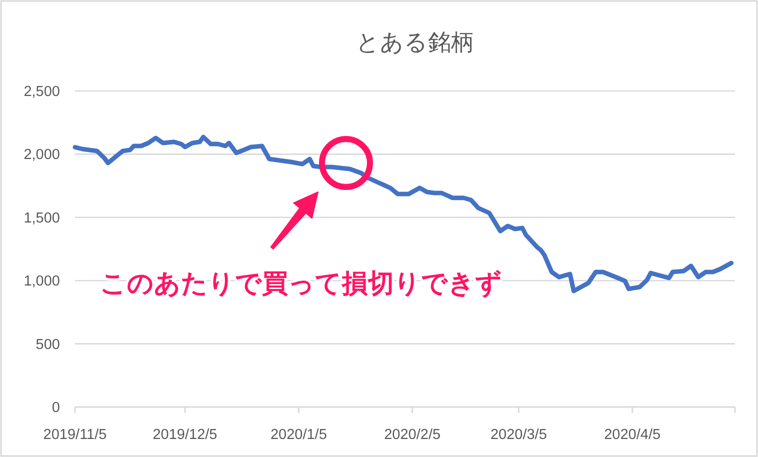 The image size is (758, 457). What do you see at coordinates (632, 435) in the screenshot?
I see `x-tick-label: 2020/4/5` at bounding box center [632, 435].